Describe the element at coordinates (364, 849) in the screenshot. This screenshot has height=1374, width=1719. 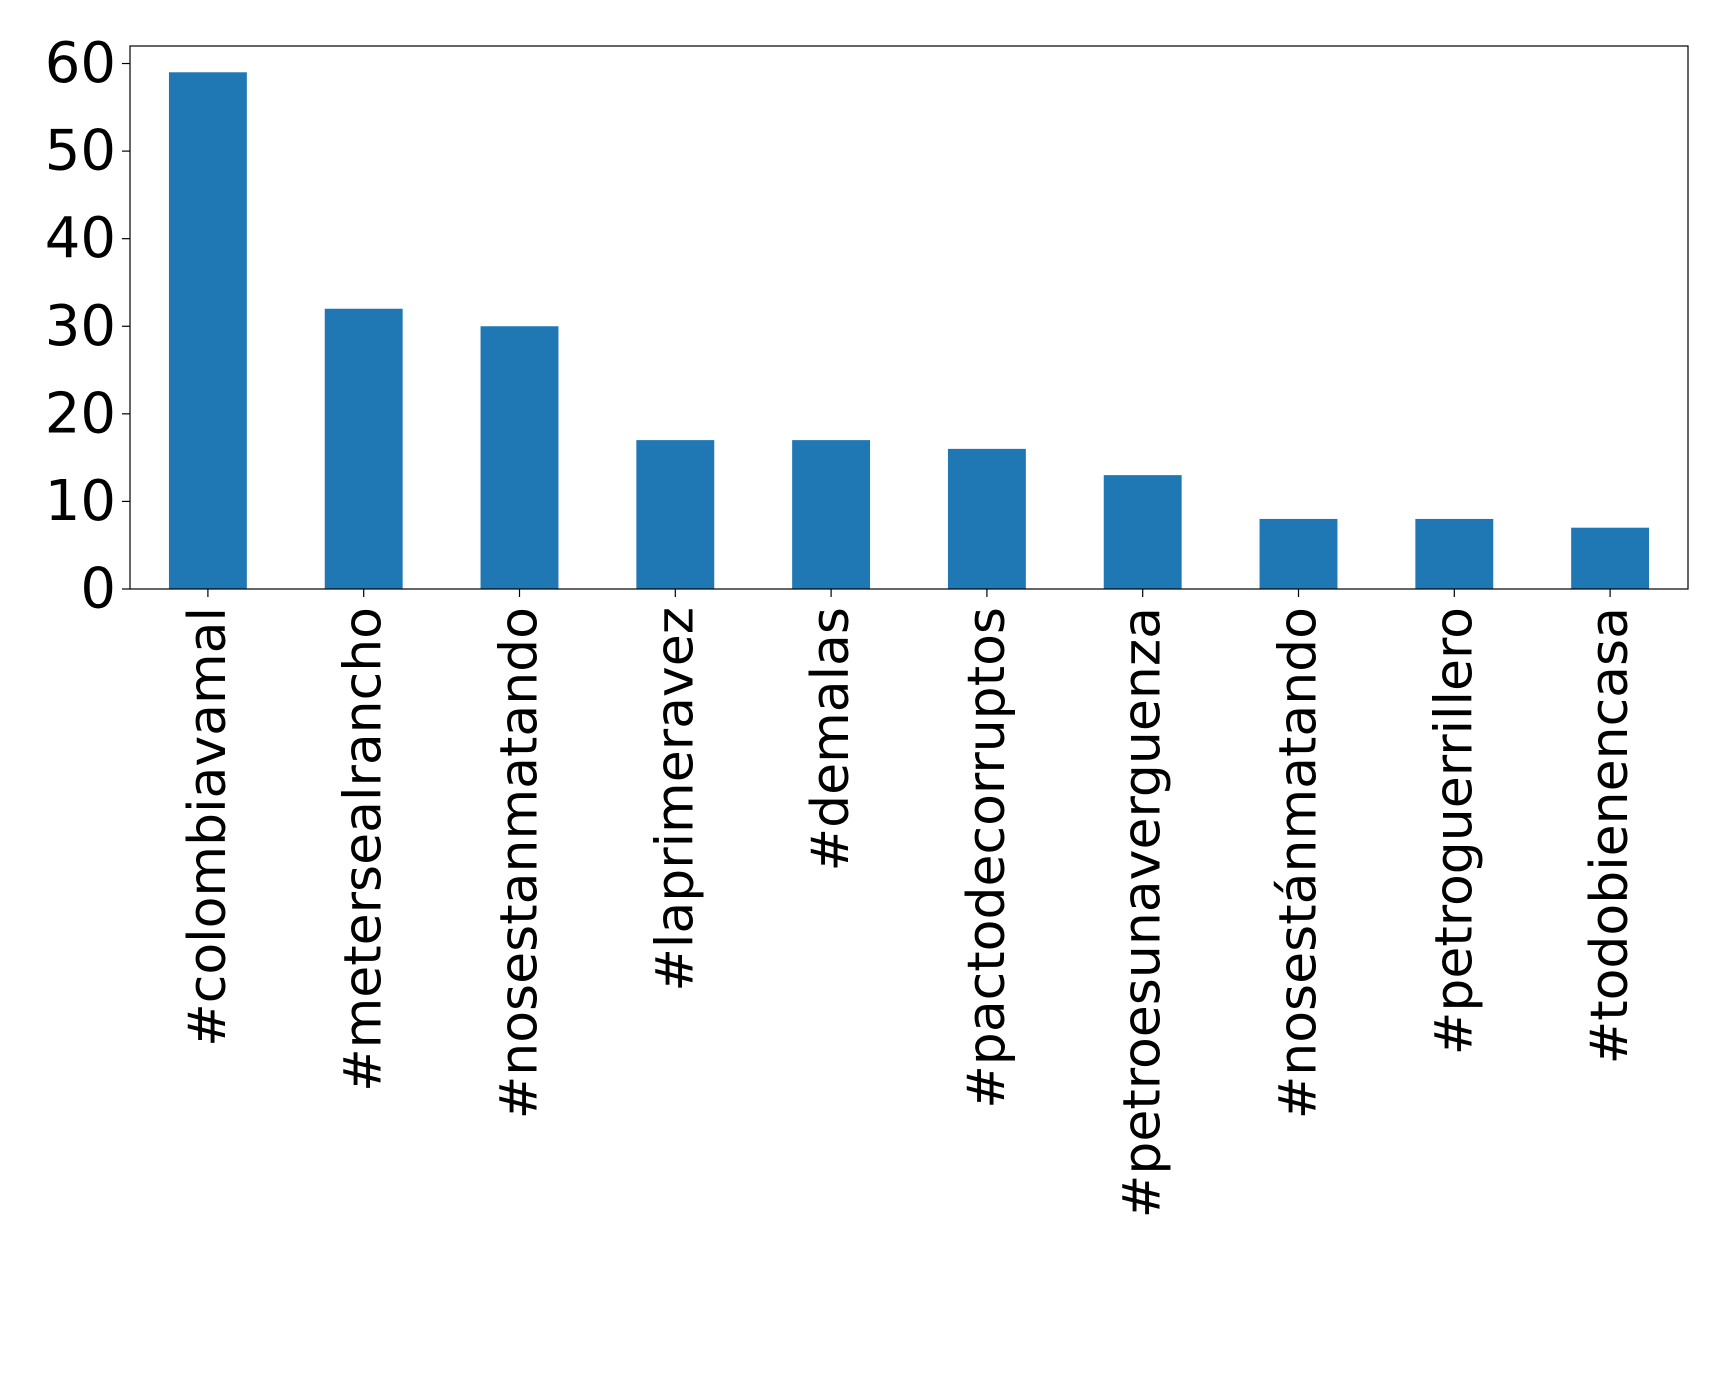
I see `x-tick-label: #metersealrancho` at that location.